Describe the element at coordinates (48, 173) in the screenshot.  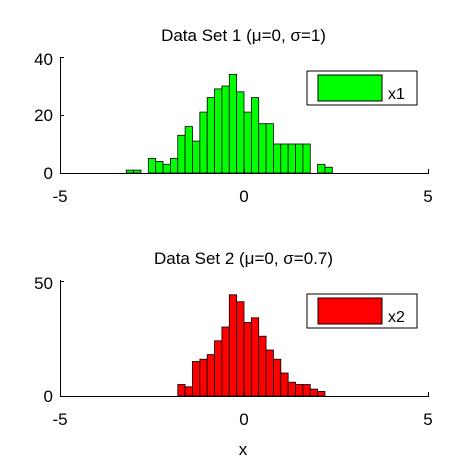
I see `plot1-y-tick-label-0: 0` at that location.